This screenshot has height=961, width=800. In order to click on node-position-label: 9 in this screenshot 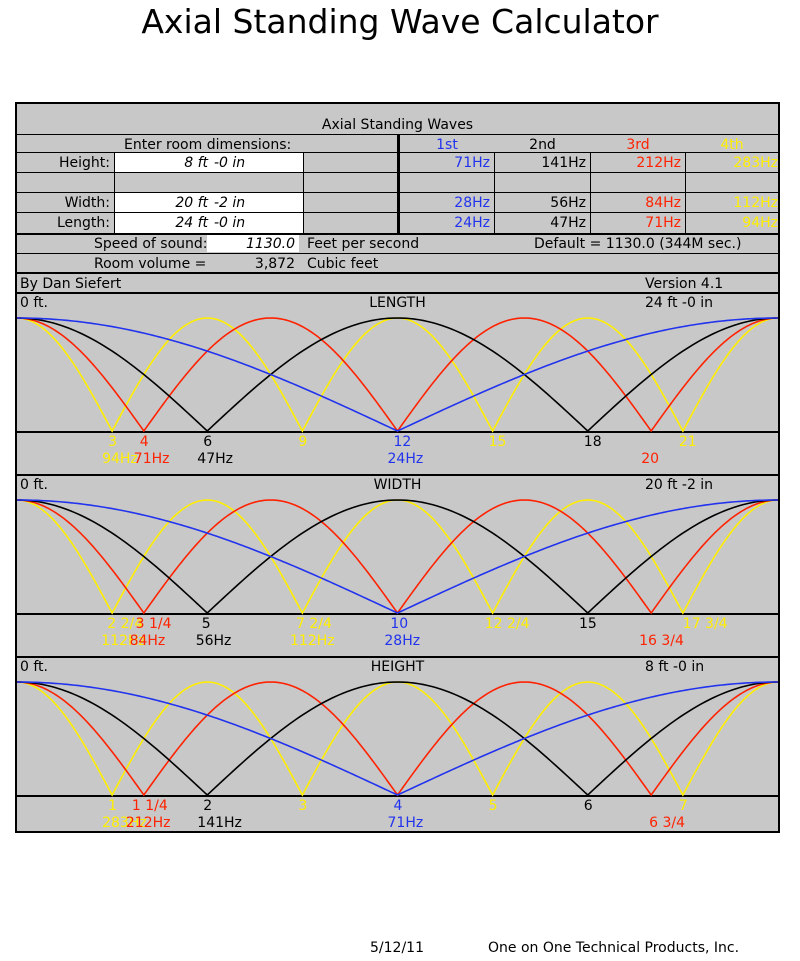, I will do `click(303, 442)`.